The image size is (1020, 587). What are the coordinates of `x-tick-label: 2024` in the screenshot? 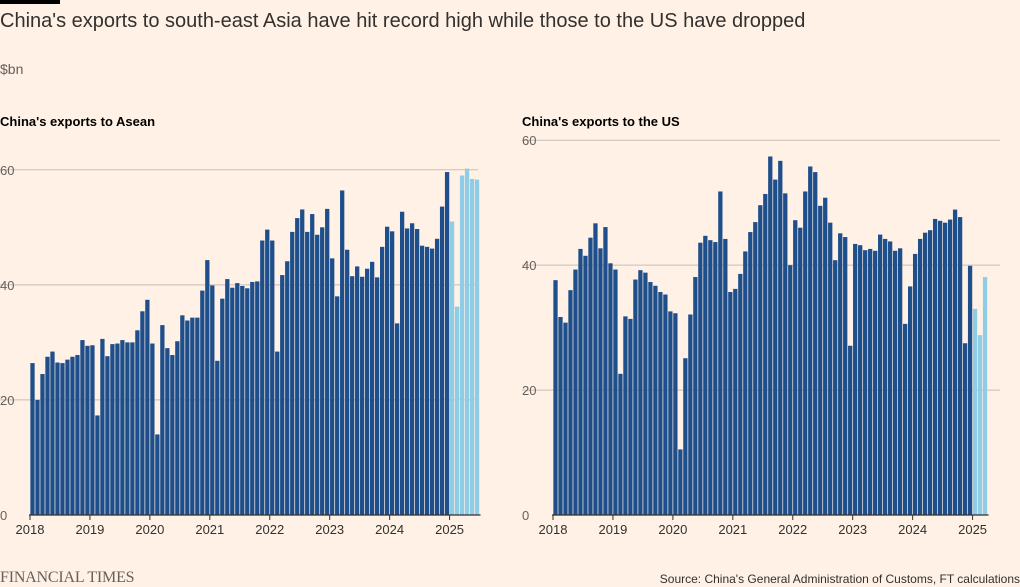 It's located at (389, 529).